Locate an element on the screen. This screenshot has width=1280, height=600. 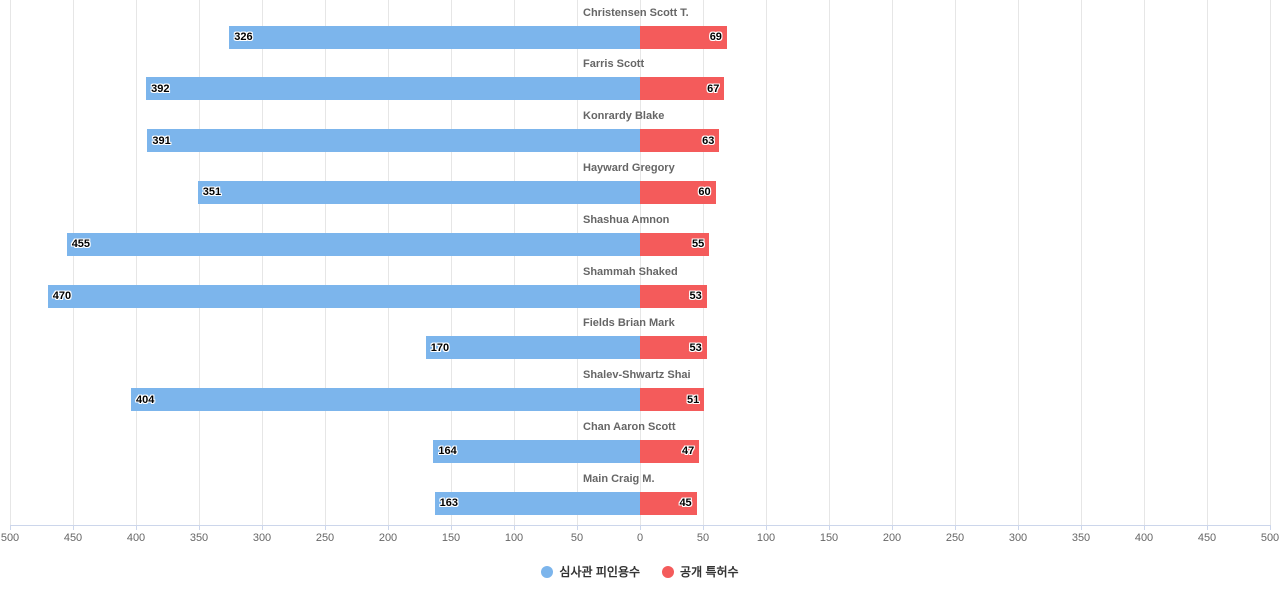
bar-value-label: 51 is located at coordinates (693, 399).